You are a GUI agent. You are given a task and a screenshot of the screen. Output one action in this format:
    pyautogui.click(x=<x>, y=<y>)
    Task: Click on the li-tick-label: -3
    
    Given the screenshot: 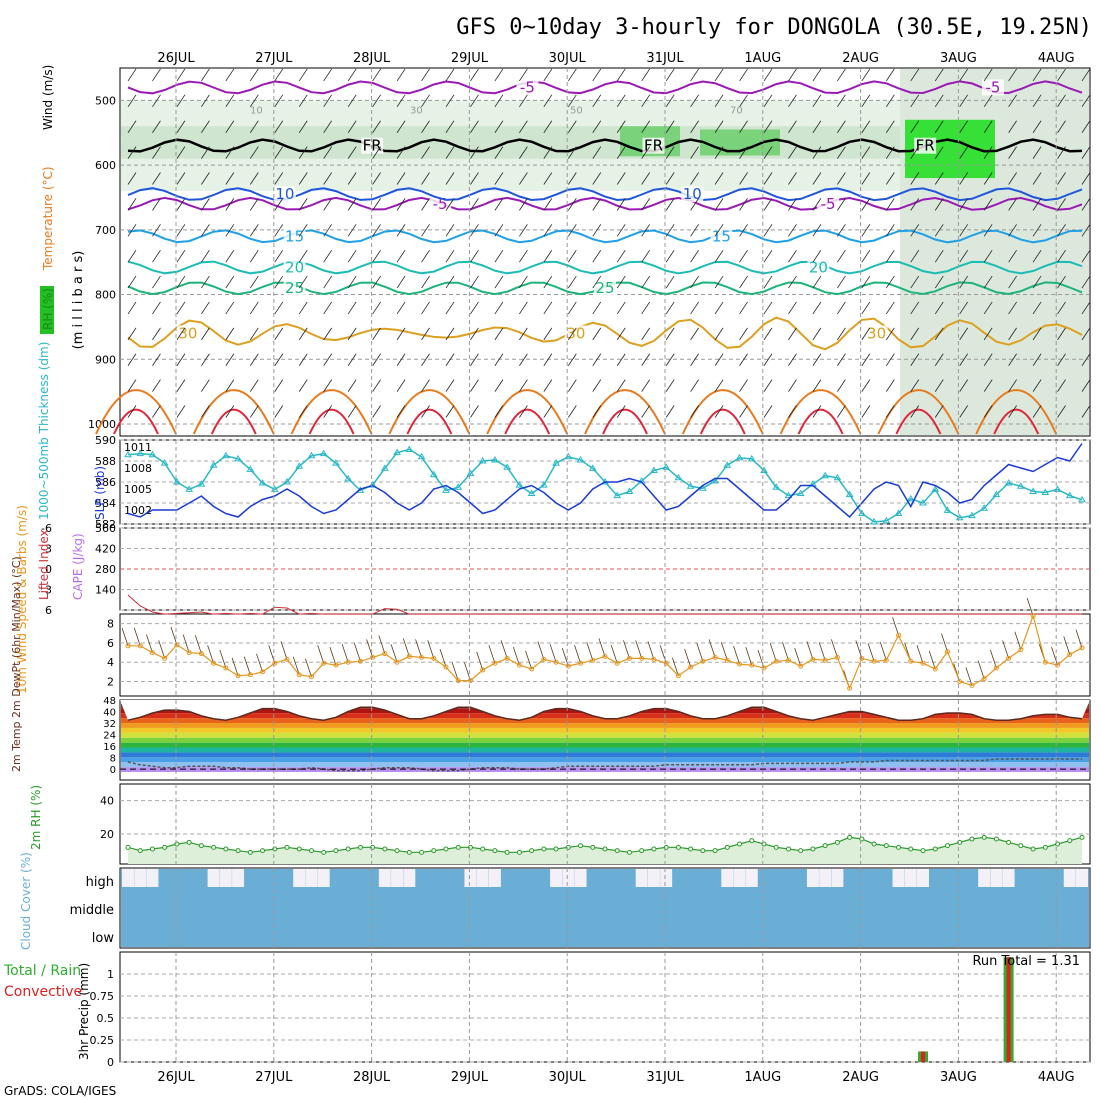 What is the action you would take?
    pyautogui.click(x=46, y=549)
    